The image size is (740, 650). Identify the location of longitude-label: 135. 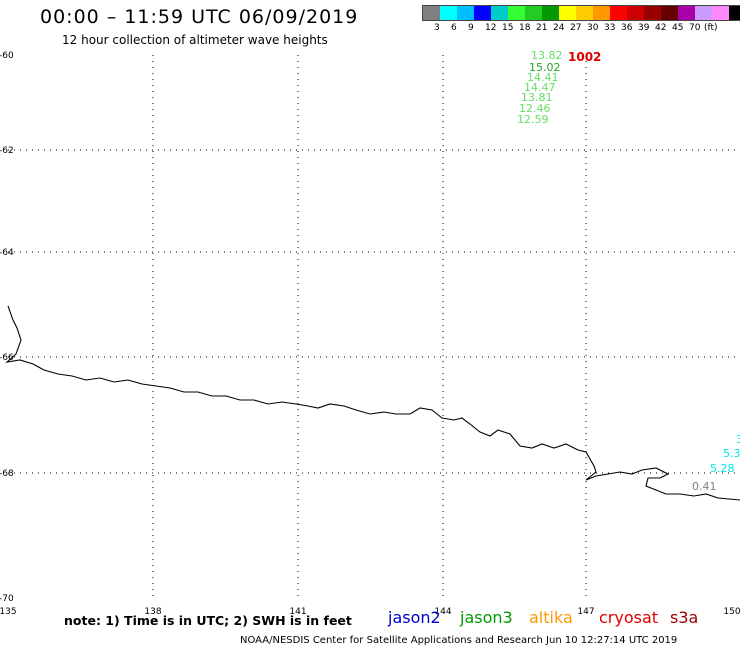
(8, 612).